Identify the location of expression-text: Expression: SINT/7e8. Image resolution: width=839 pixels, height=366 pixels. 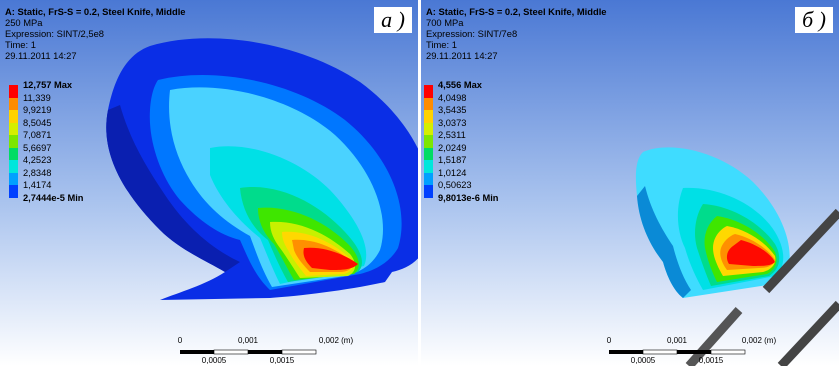
(472, 33).